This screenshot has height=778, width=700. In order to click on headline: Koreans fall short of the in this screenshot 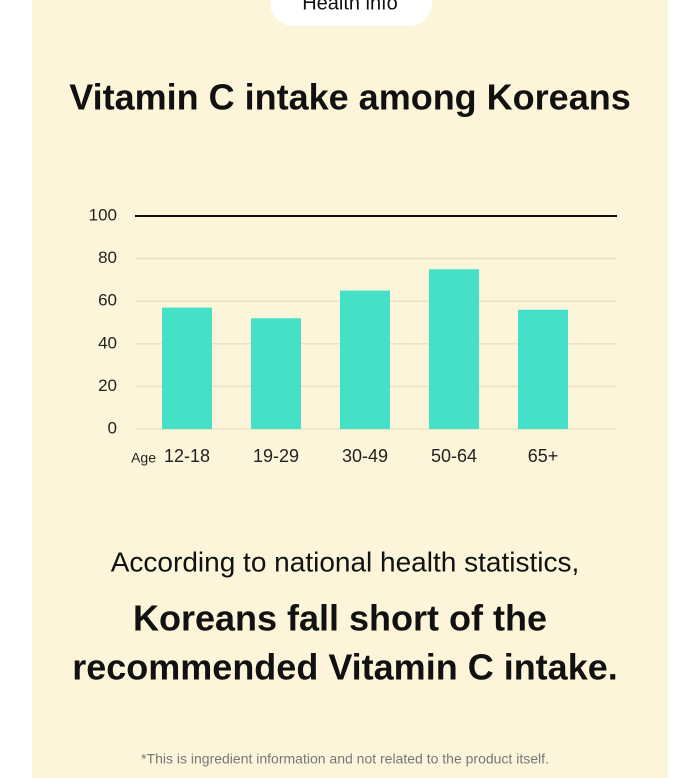, I will do `click(340, 618)`.